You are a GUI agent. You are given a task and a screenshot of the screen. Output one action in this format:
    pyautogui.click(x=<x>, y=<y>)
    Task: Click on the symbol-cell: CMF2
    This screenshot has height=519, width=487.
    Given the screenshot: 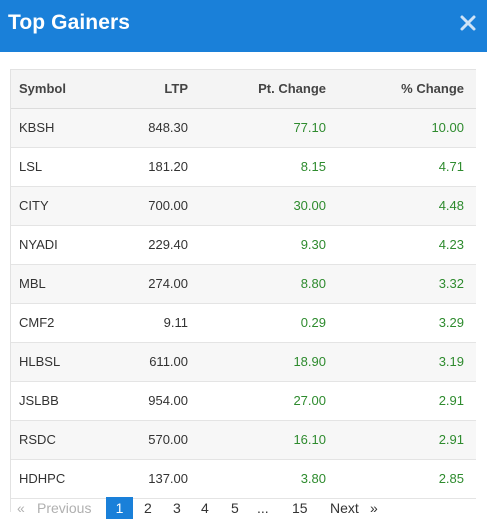 What is the action you would take?
    pyautogui.click(x=66, y=323)
    